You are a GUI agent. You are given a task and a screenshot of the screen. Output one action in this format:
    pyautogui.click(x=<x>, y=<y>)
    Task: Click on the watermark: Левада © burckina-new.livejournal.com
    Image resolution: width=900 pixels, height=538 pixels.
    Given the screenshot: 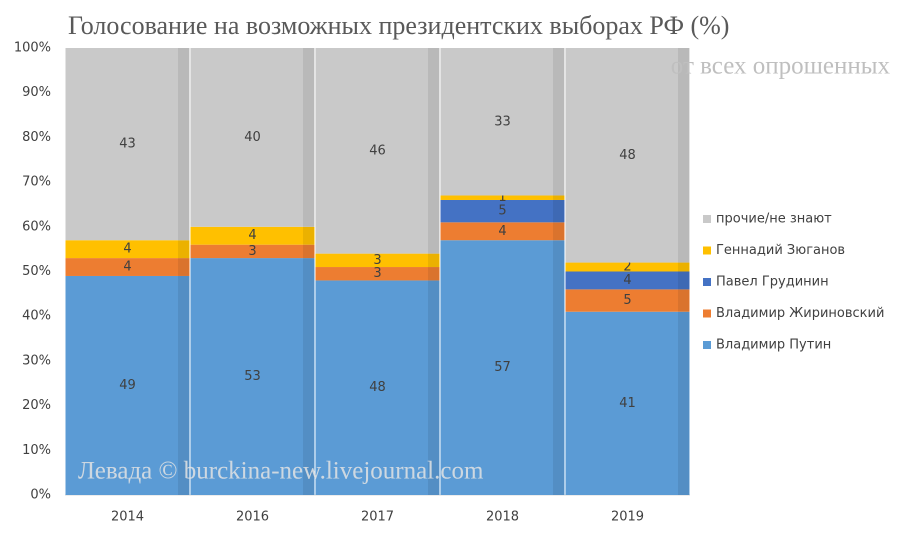 What is the action you would take?
    pyautogui.click(x=281, y=471)
    